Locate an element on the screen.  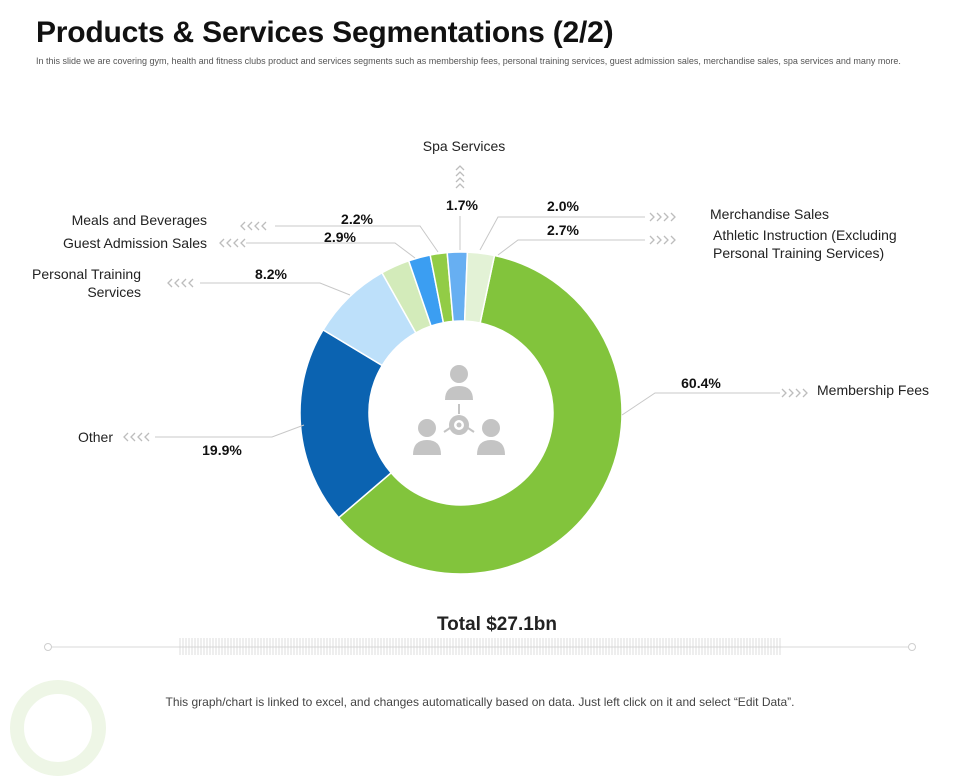
leader-line-athletic is located at coordinates (571, 247).